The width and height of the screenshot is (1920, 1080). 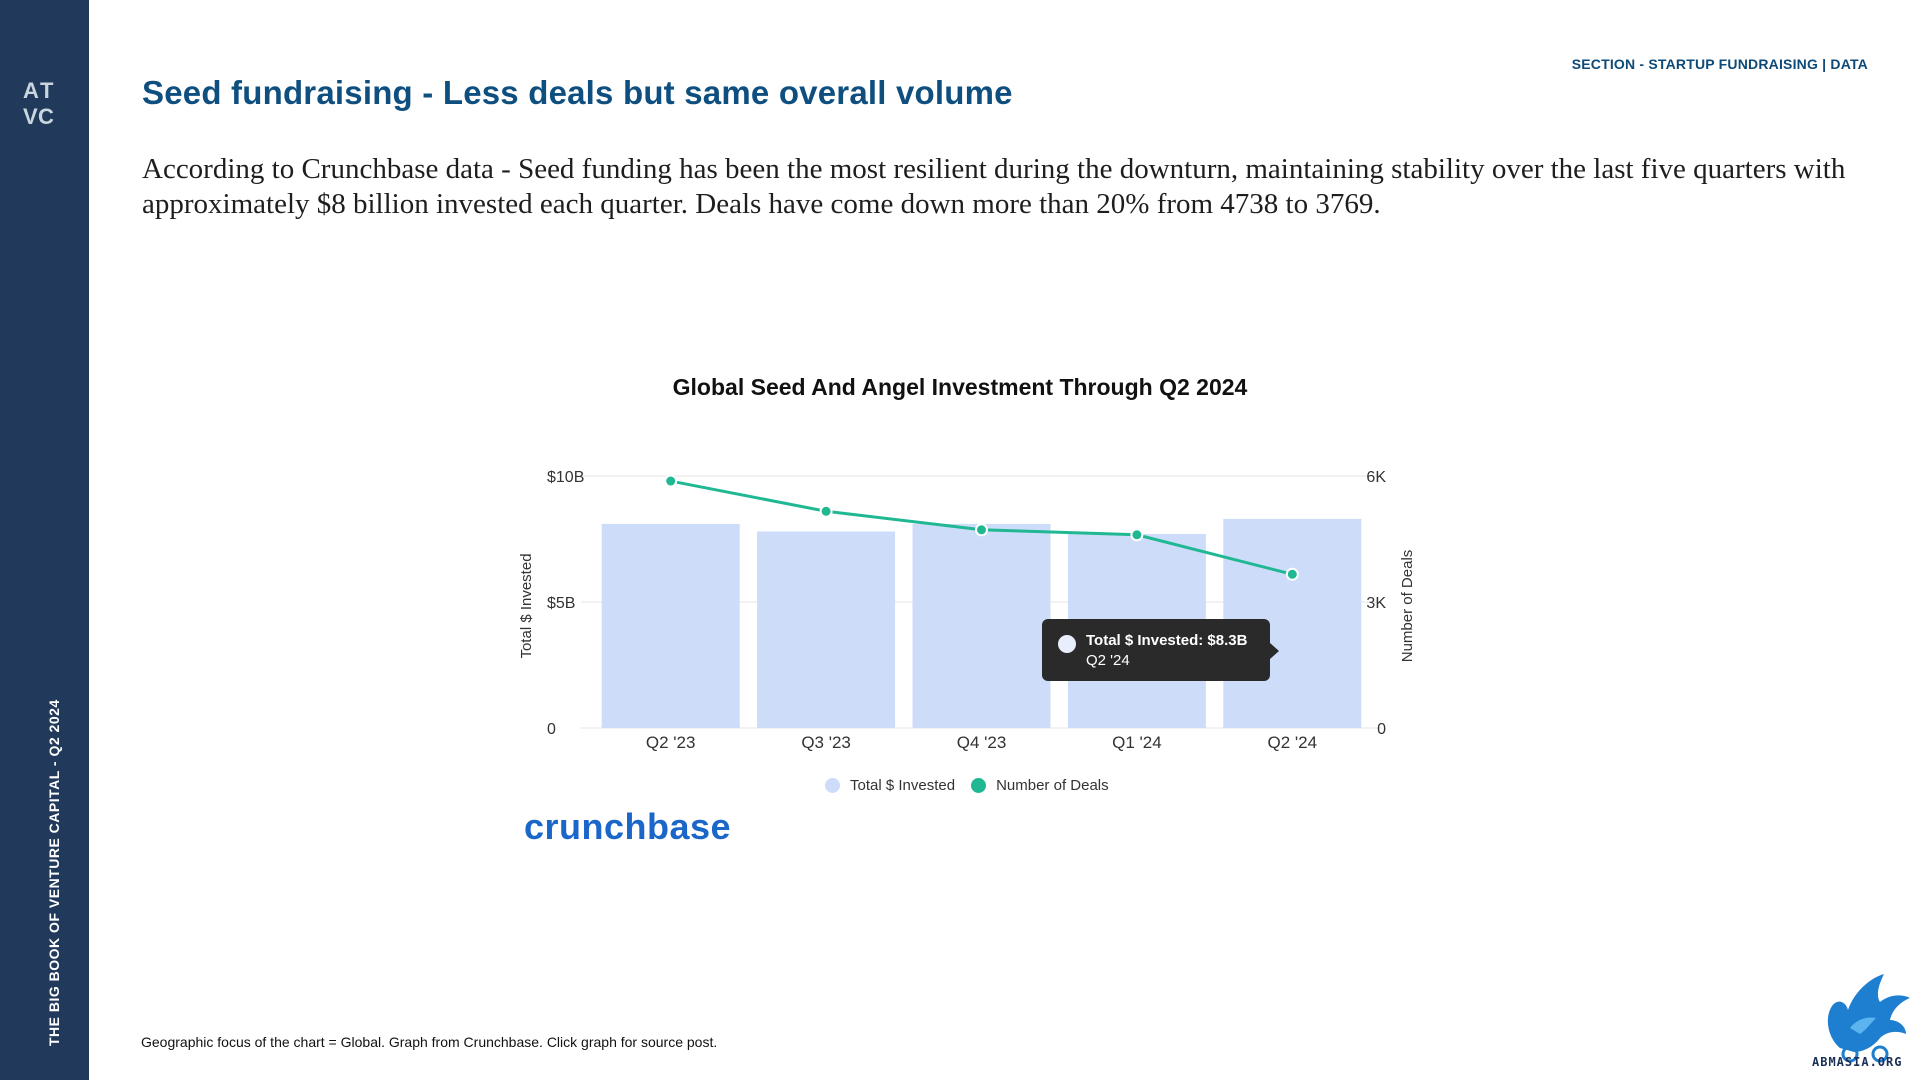 I want to click on legend-label-invested: Total $ Invested, so click(x=903, y=785).